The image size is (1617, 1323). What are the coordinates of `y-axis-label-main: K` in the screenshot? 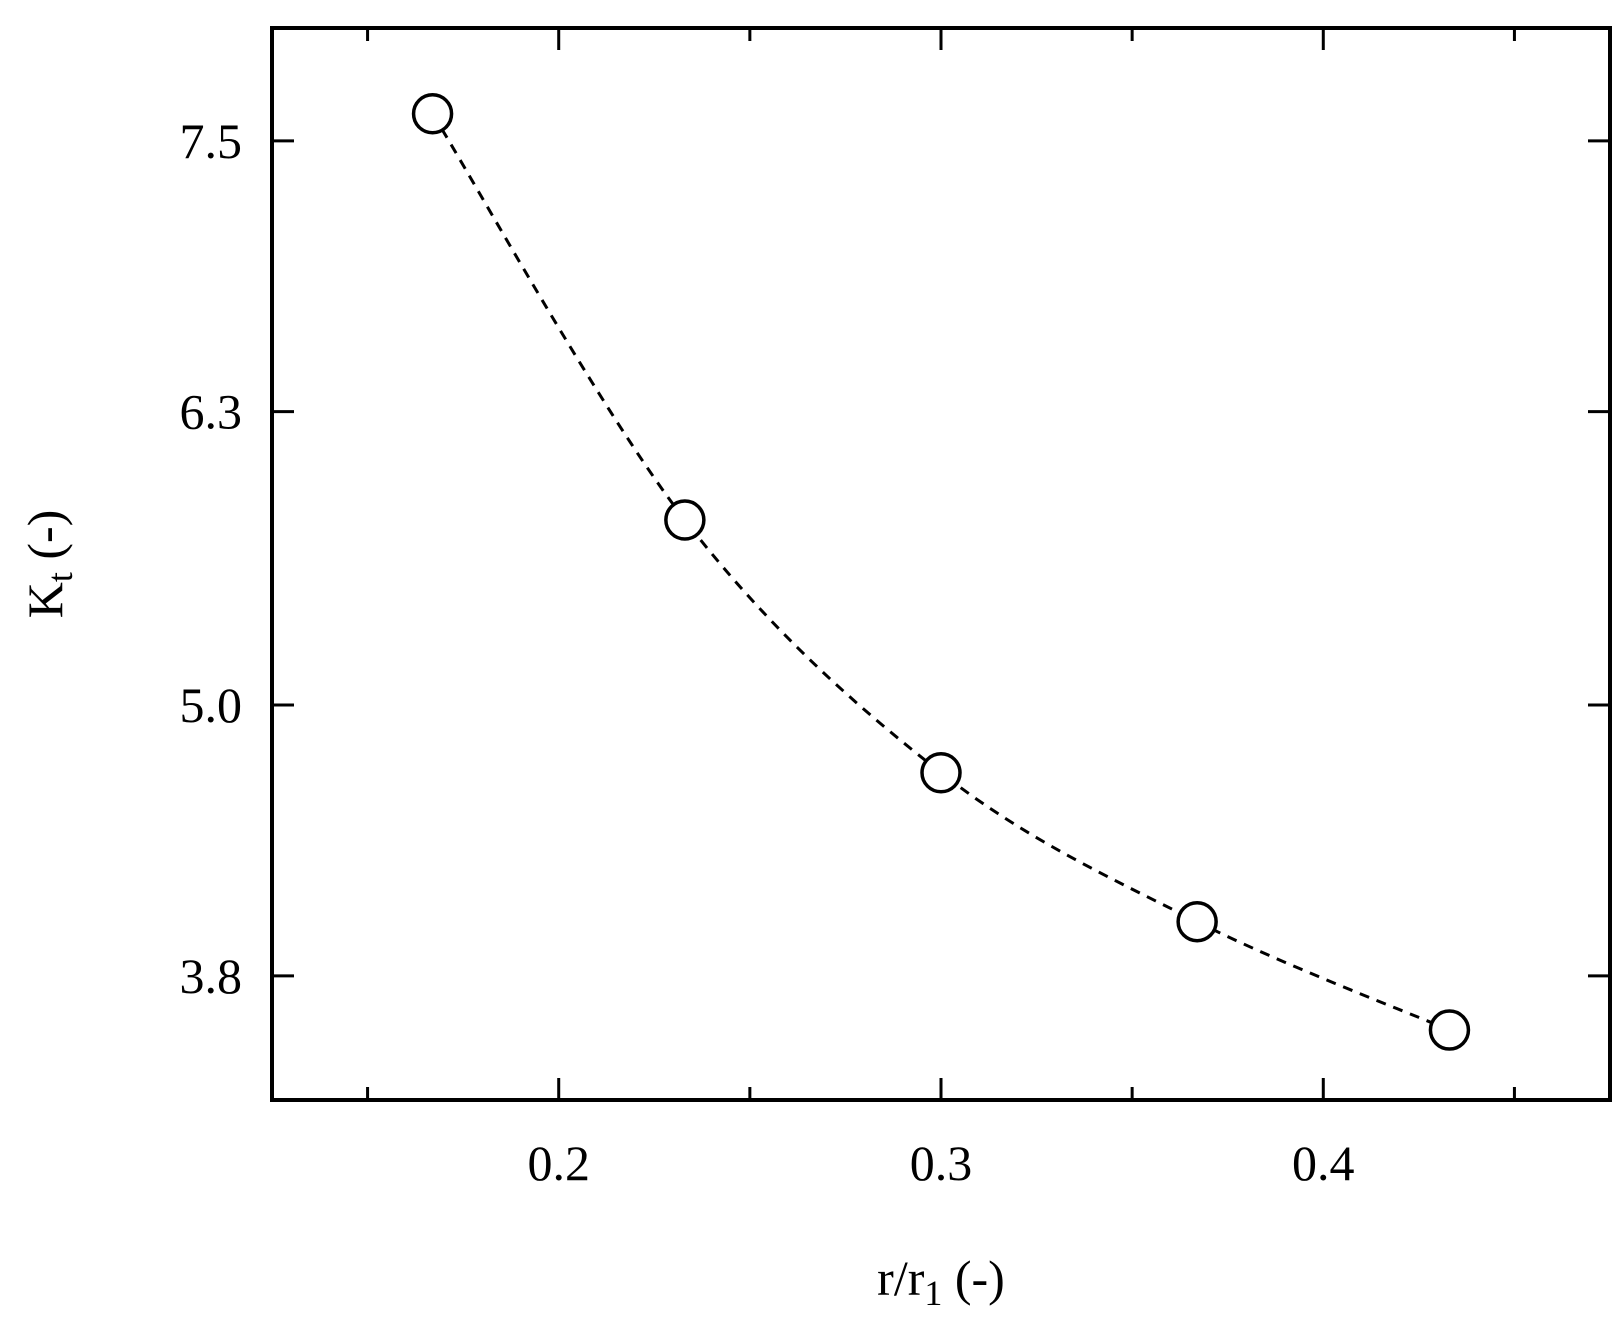 It's located at (45, 600).